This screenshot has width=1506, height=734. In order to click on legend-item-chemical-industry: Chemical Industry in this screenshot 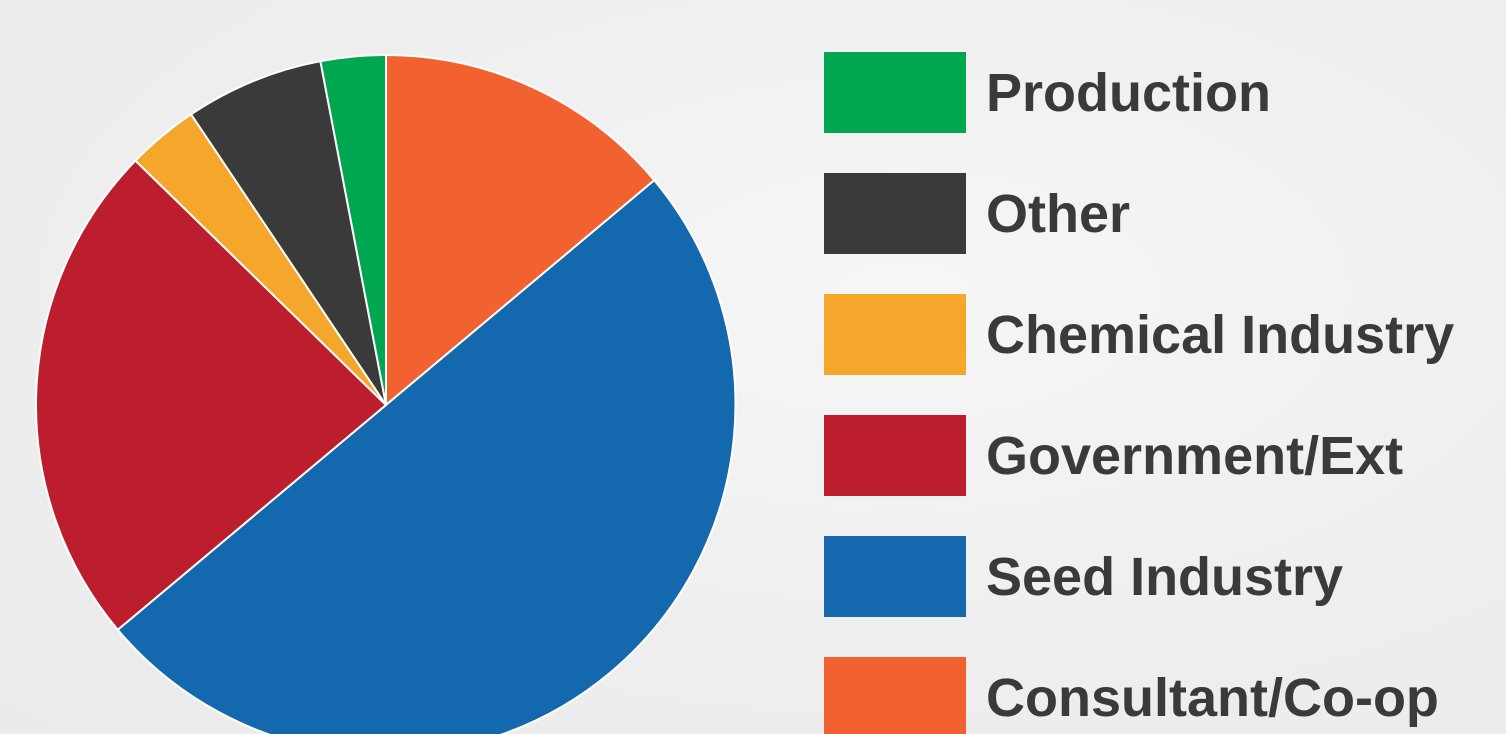, I will do `click(1165, 334)`.